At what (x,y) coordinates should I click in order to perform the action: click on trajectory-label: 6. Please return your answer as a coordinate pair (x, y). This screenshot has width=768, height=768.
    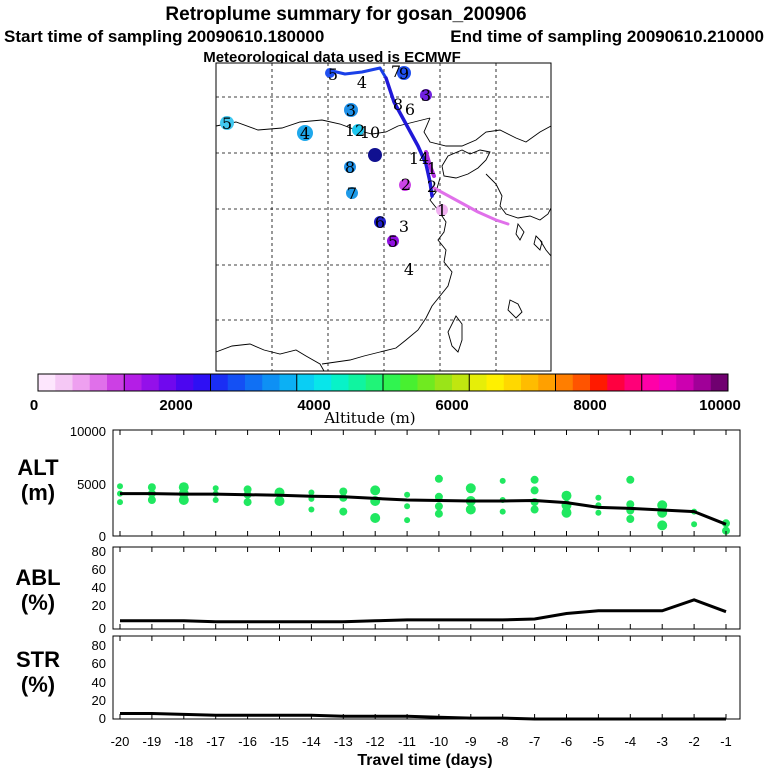
    Looking at the image, I should click on (380, 222).